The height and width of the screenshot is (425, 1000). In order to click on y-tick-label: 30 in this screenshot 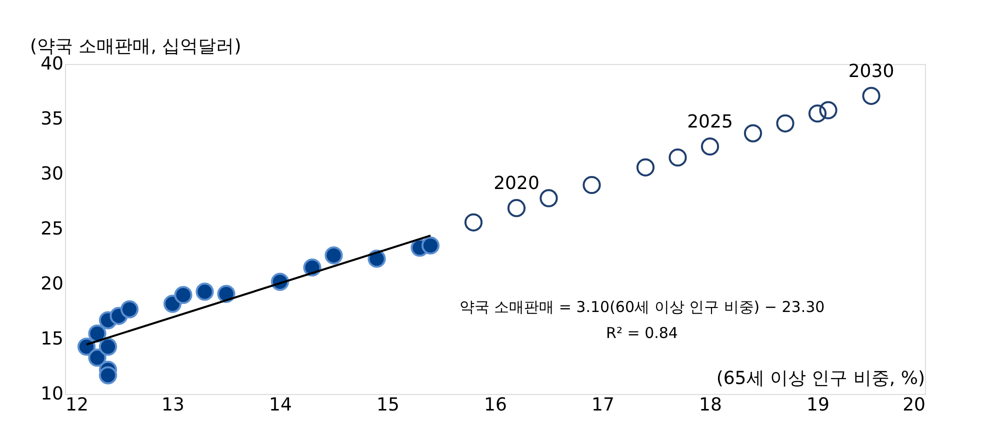, I will do `click(52, 174)`.